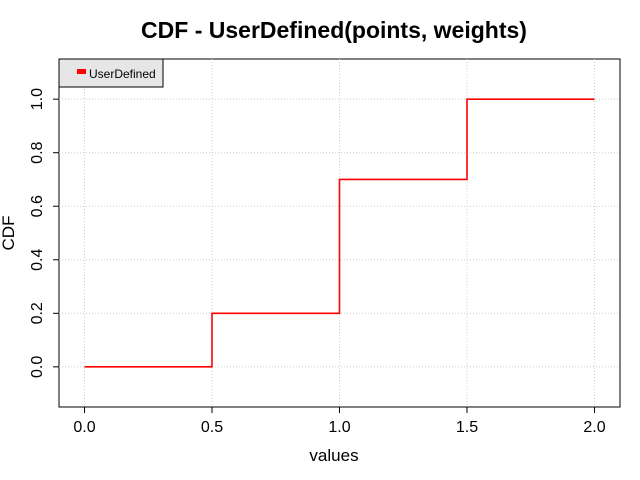  Describe the element at coordinates (84, 427) in the screenshot. I see `x-tick-label: 0.0` at that location.